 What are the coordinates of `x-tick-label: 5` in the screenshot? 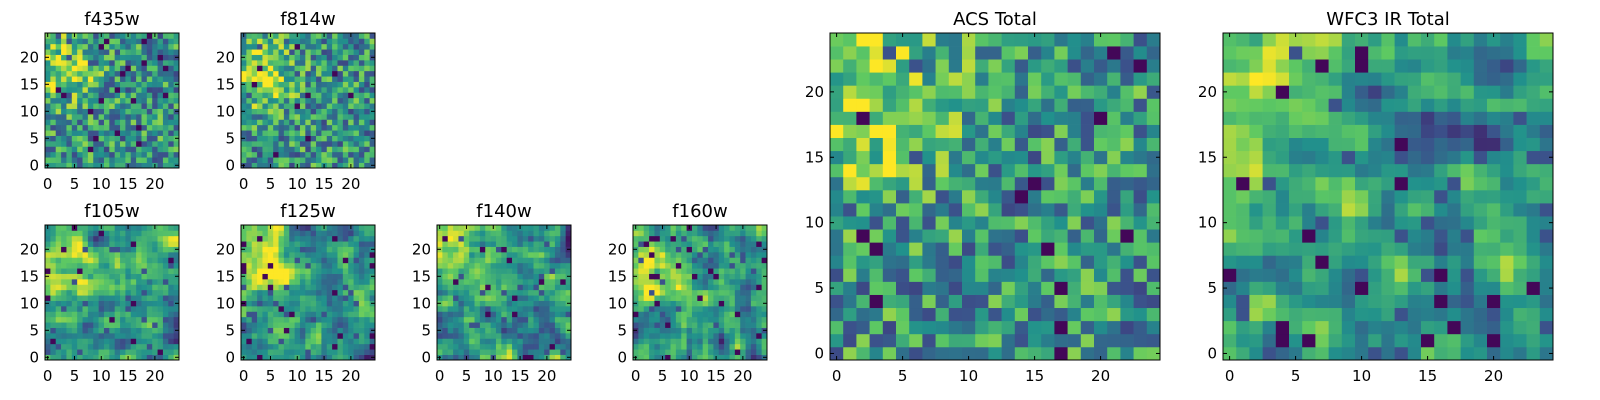 It's located at (663, 376).